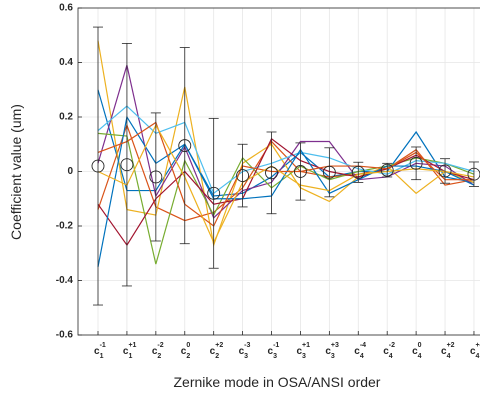 This screenshot has height=403, width=480. Describe the element at coordinates (66, 62) in the screenshot. I see `y-tick-label: 0.4` at that location.